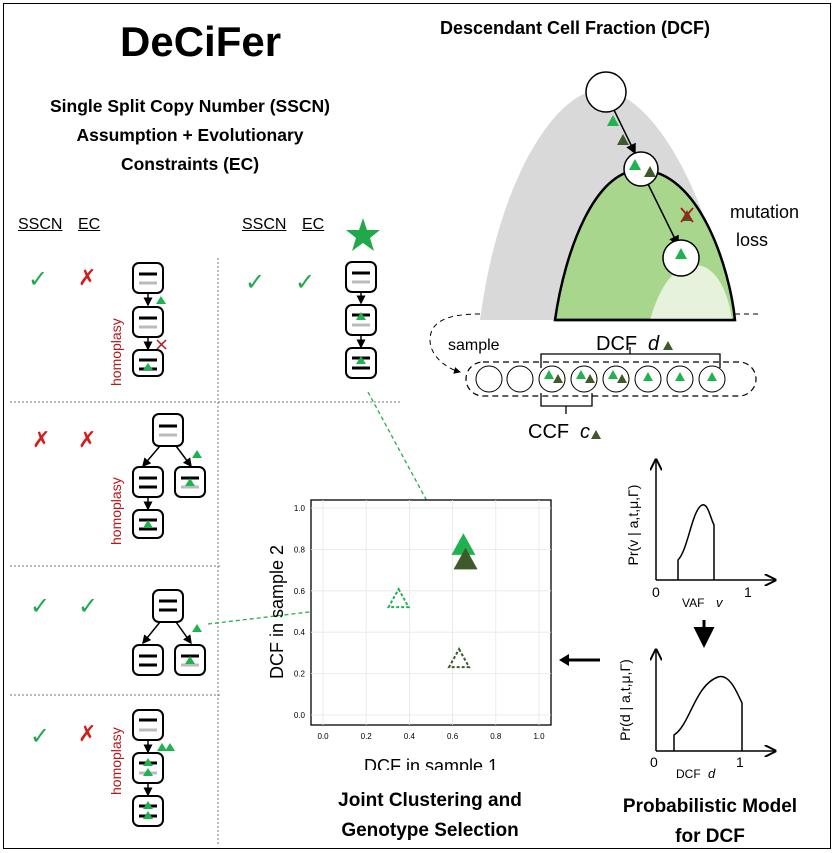  Describe the element at coordinates (539, 736) in the screenshot. I see `x-tick-label: 1.0` at that location.